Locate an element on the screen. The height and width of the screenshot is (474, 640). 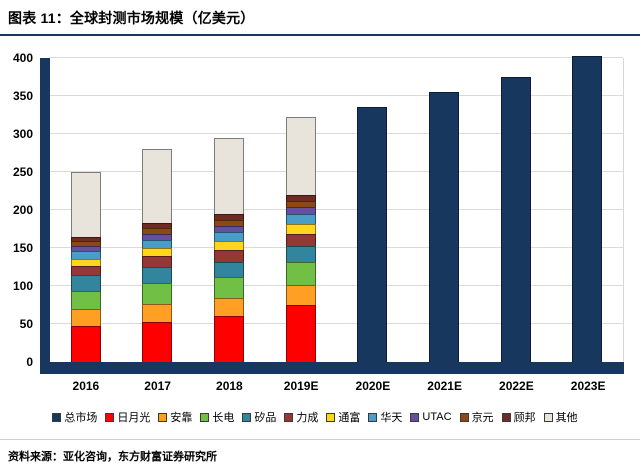
legend-item-日月光: 日月光 is located at coordinates (127, 417).